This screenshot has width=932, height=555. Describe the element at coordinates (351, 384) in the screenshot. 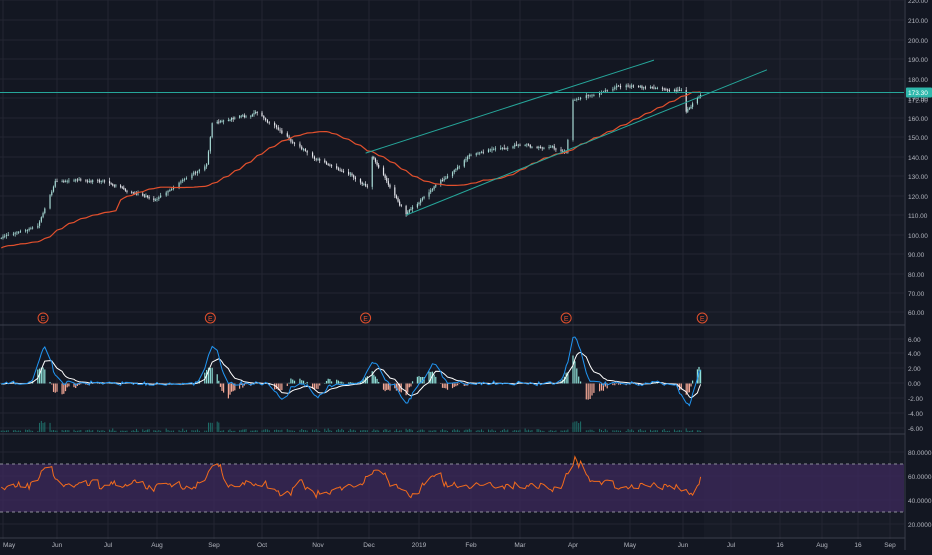

I see `macd-pane` at that location.